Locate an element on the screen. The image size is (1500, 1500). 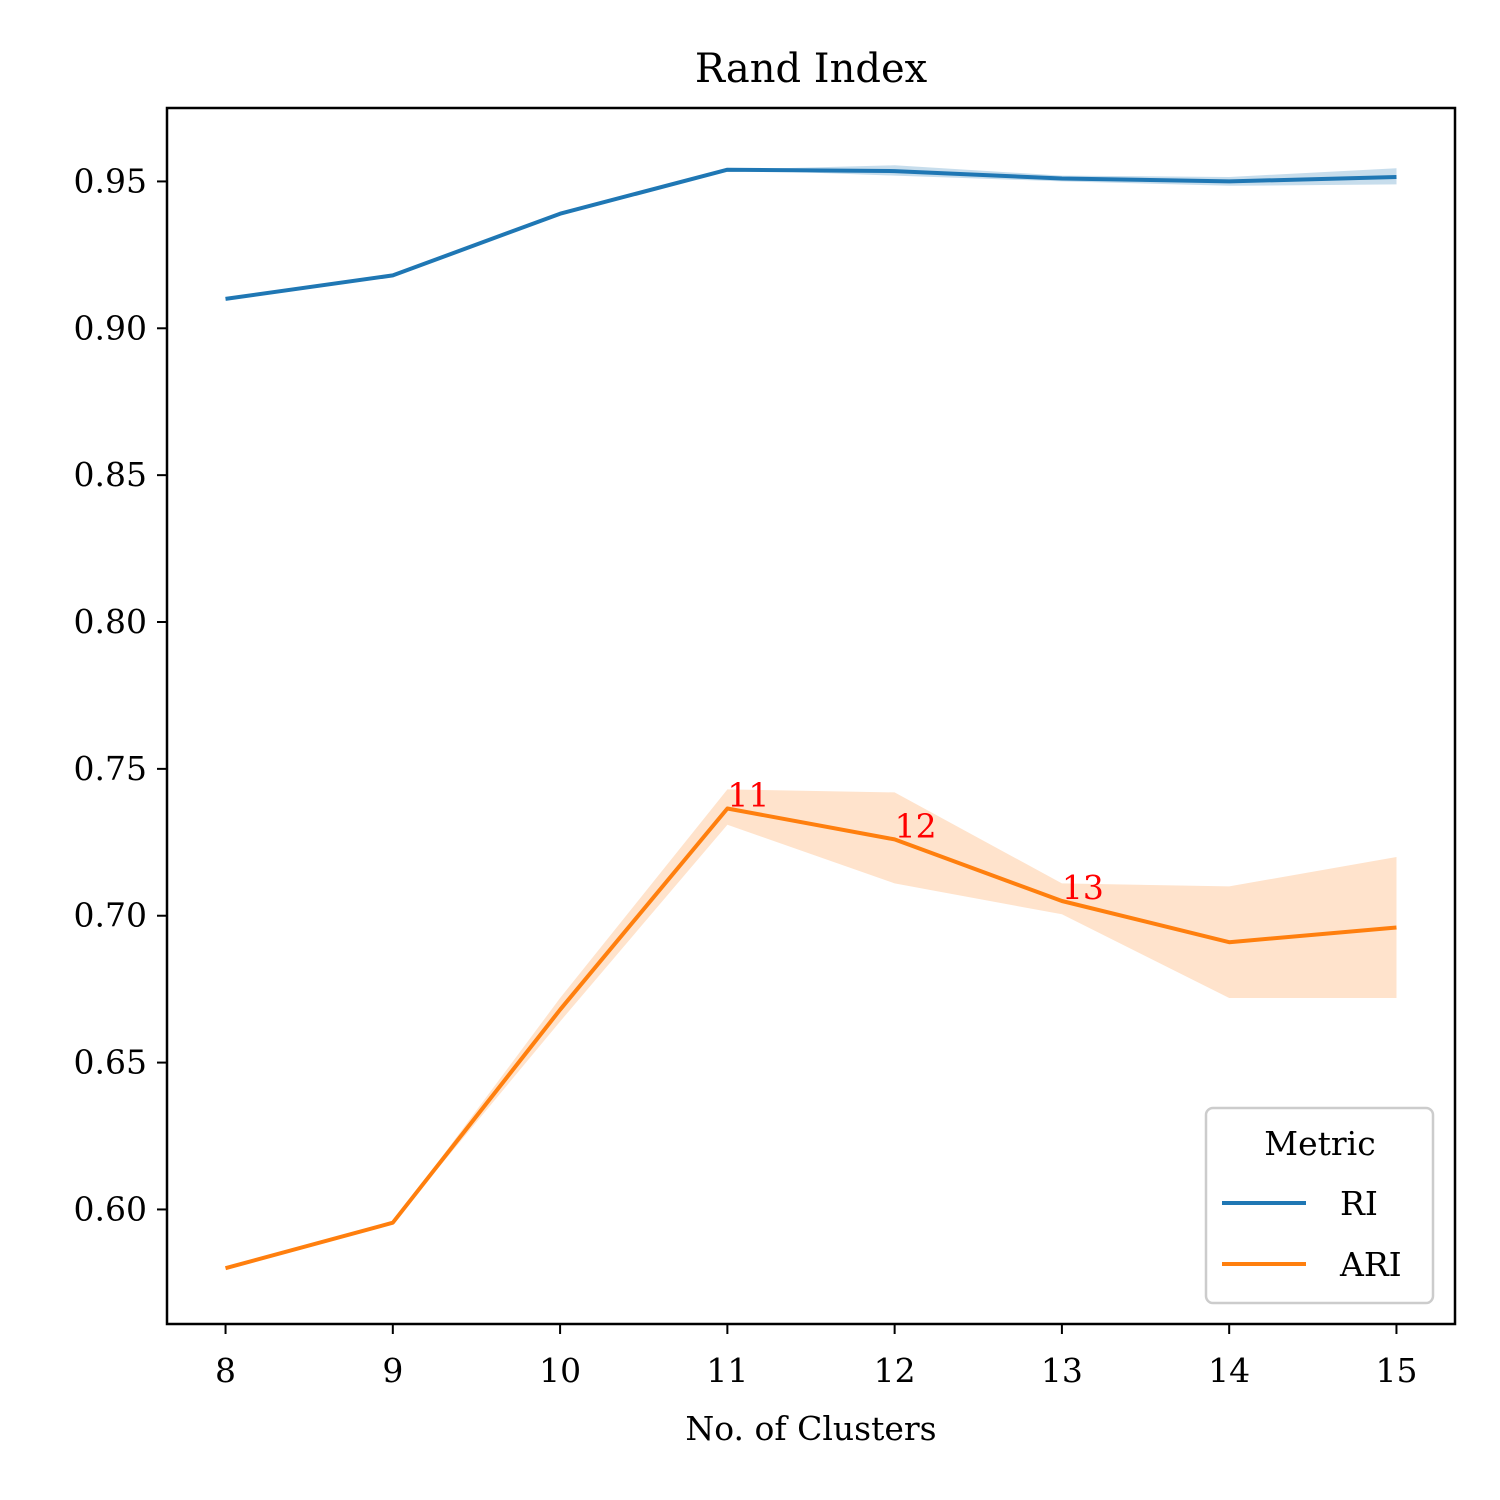
x-tick-label: 12 is located at coordinates (895, 1370).